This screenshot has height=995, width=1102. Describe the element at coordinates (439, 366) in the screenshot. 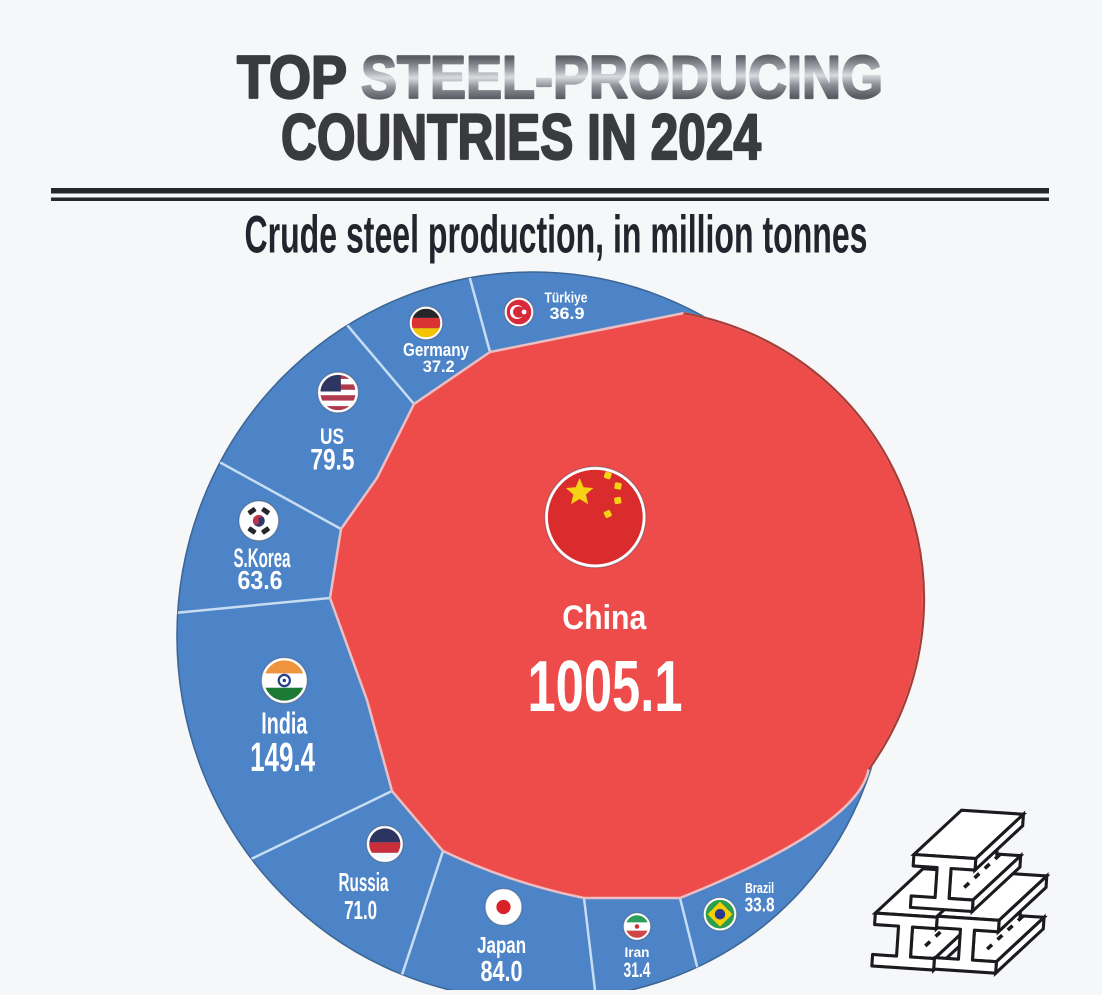

I see `svg-text: 37.2` at that location.